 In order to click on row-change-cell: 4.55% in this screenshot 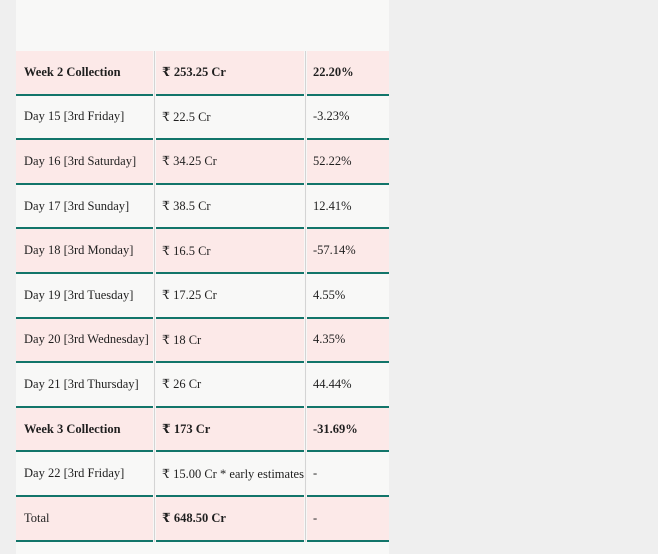, I will do `click(348, 296)`.